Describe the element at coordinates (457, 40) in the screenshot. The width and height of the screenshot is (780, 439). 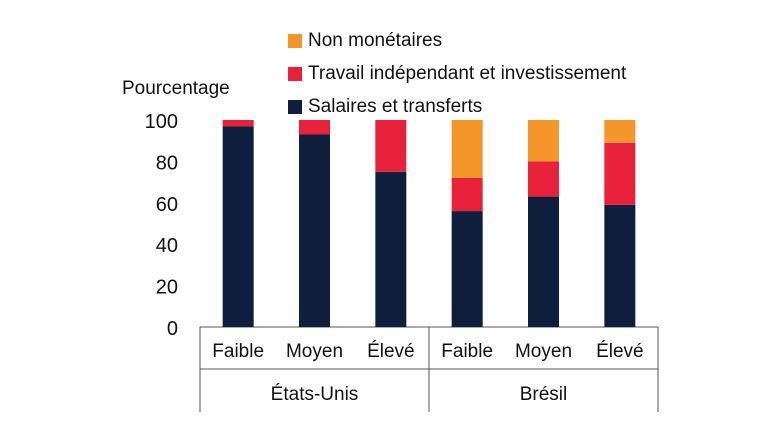
I see `legend-item-non-monetaires: Non monétaires` at that location.